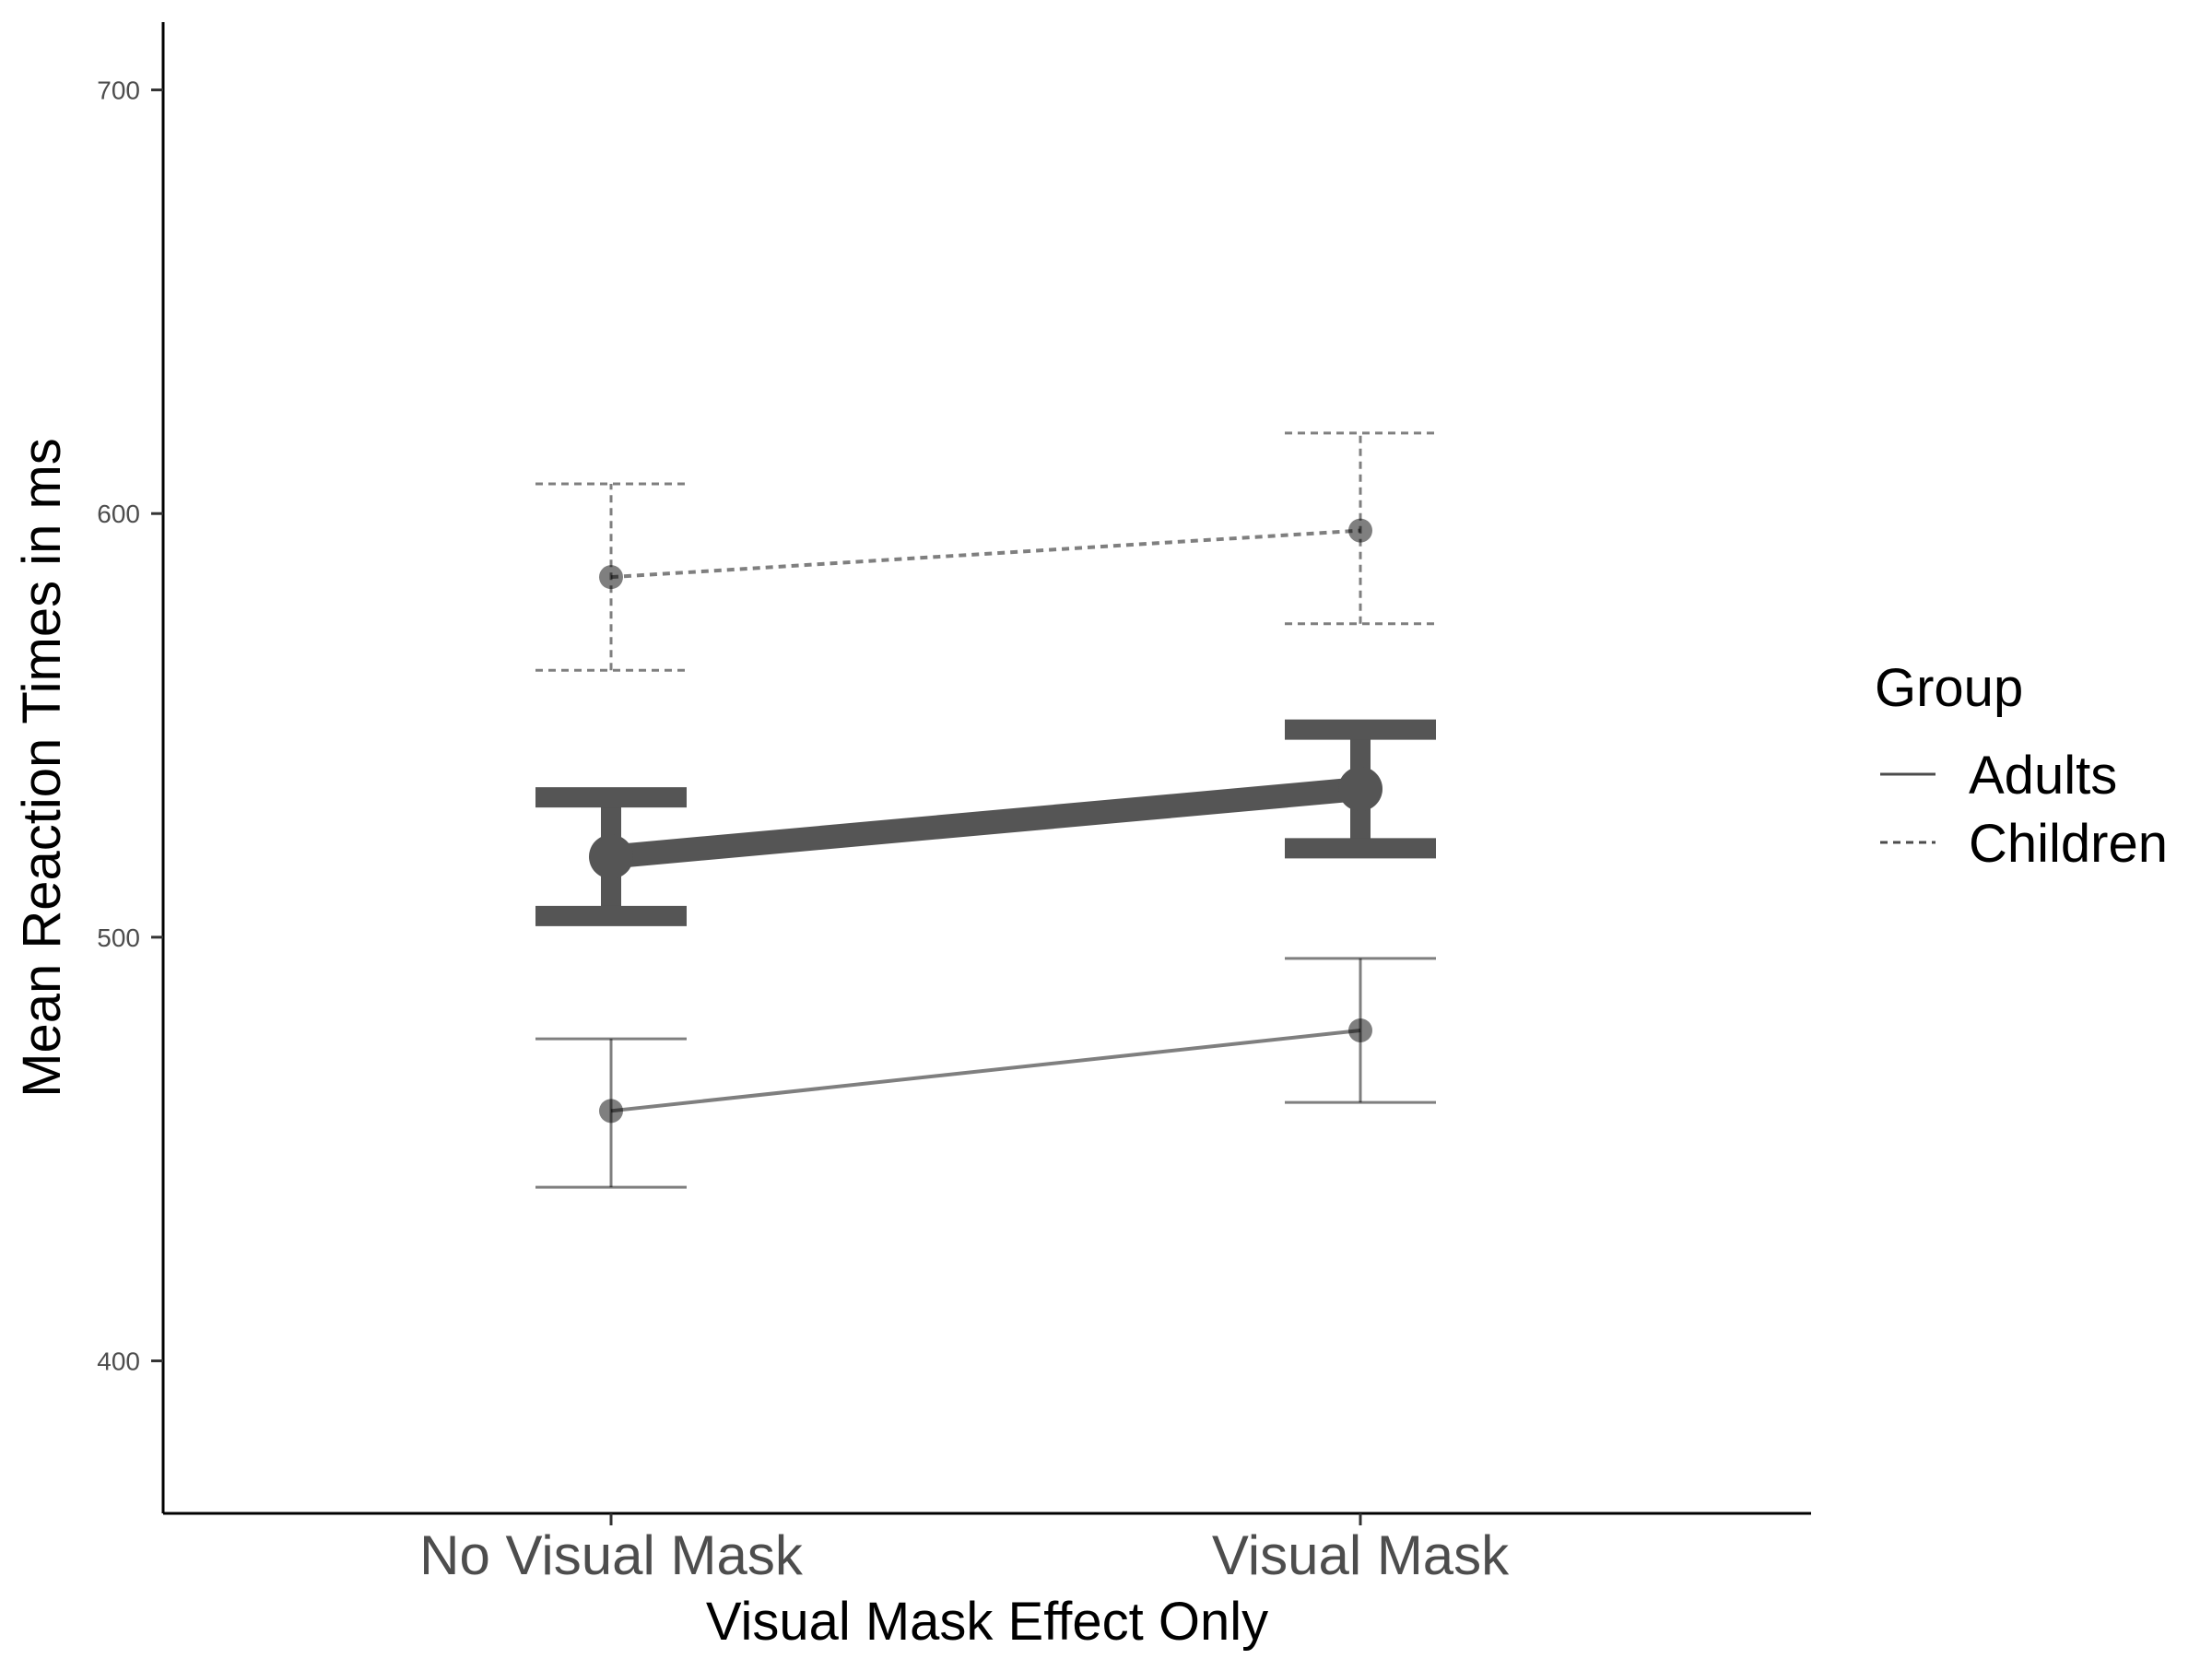 This screenshot has width=2212, height=1659. I want to click on y-tick-label: 400, so click(118, 1361).